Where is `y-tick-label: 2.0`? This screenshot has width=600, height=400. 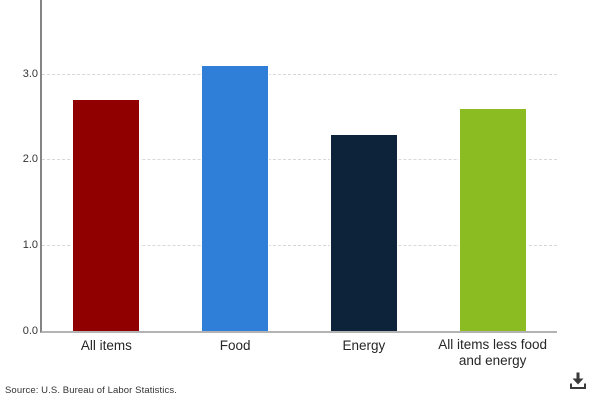 y-tick-label: 2.0 is located at coordinates (30, 159).